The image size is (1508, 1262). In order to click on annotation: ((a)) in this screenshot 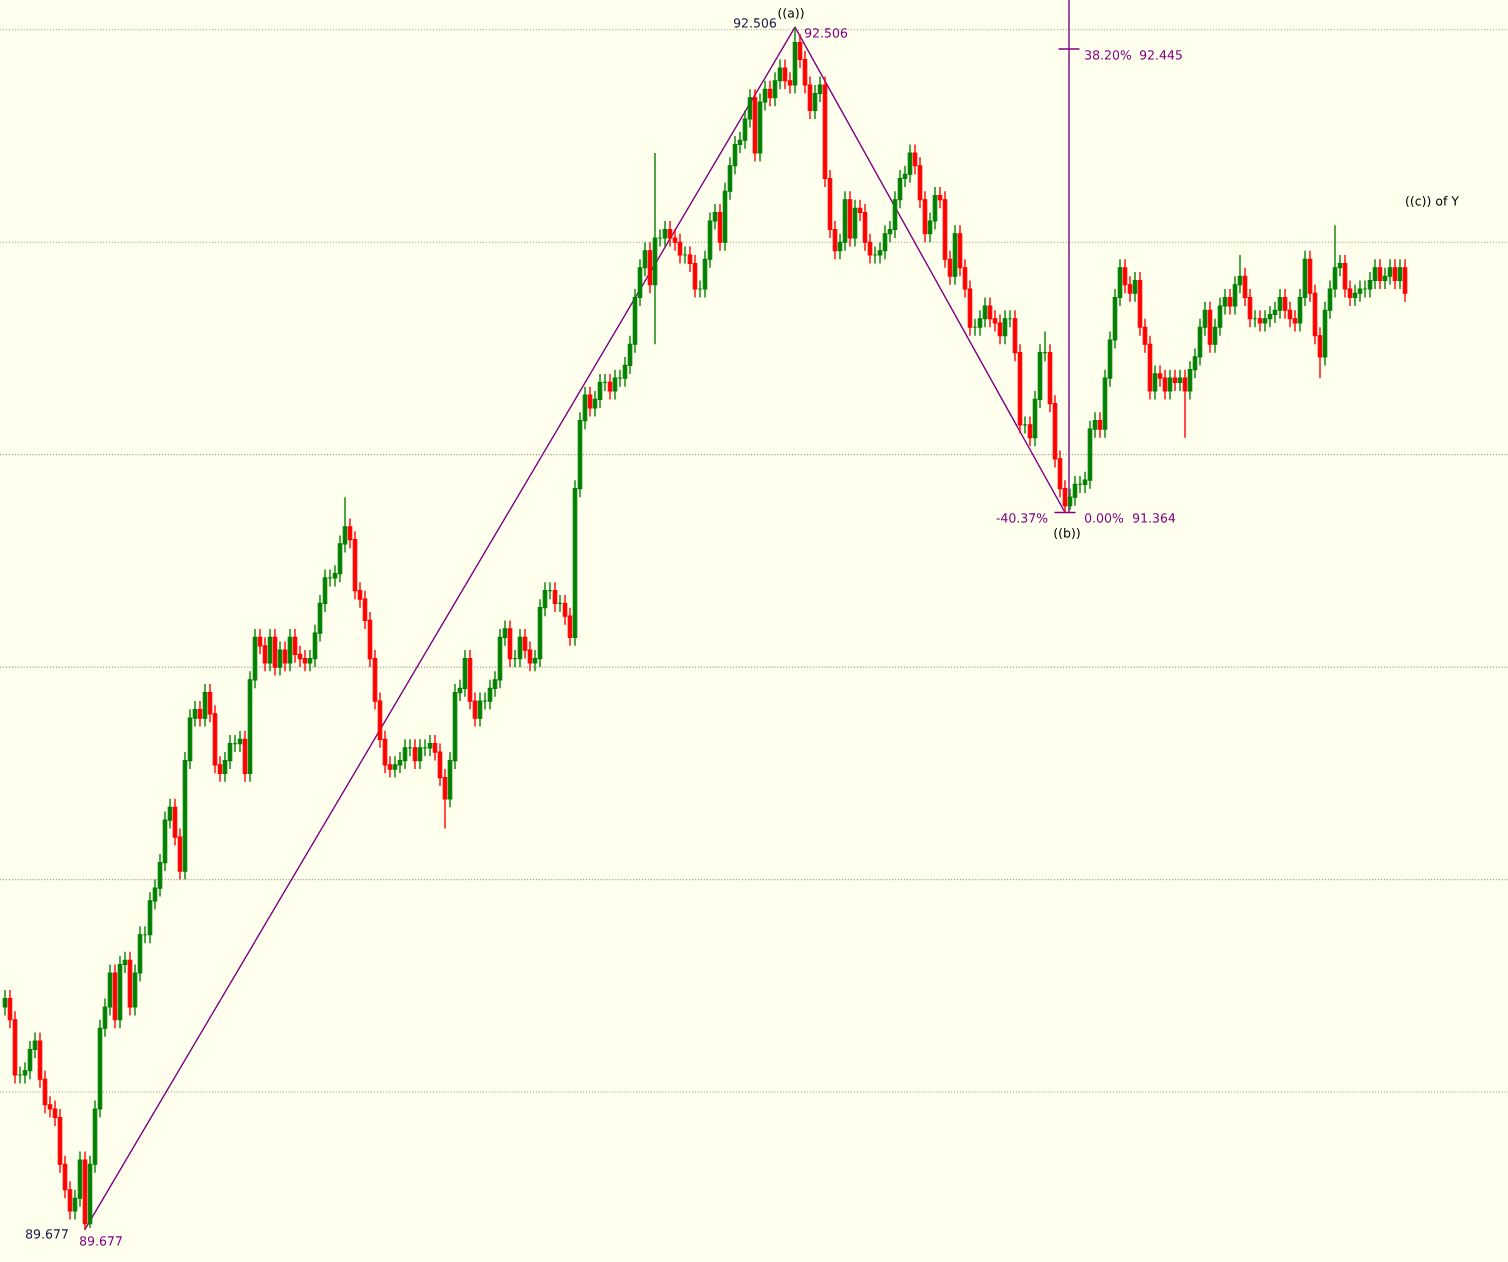, I will do `click(791, 13)`.